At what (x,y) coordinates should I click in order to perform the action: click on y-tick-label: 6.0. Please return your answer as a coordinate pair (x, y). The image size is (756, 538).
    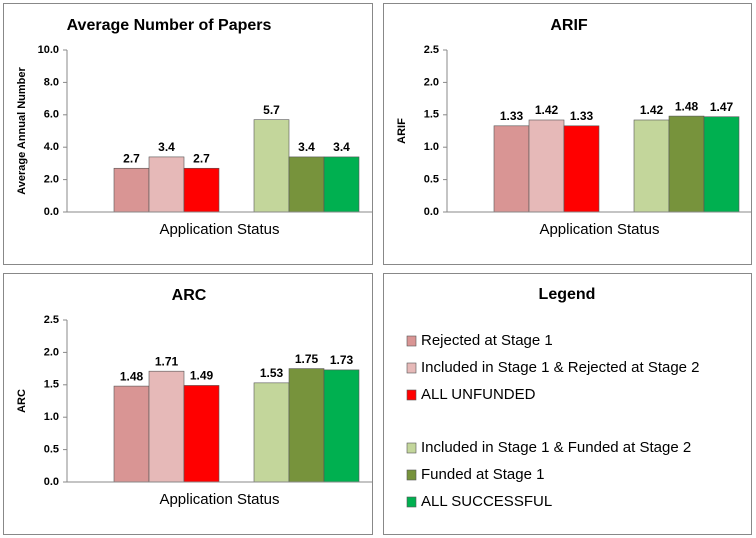
    Looking at the image, I should click on (51, 115).